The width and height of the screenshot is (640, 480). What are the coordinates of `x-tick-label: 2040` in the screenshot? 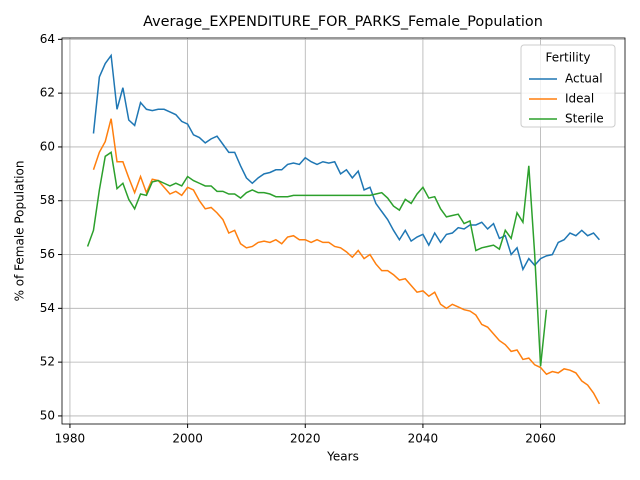 It's located at (423, 439).